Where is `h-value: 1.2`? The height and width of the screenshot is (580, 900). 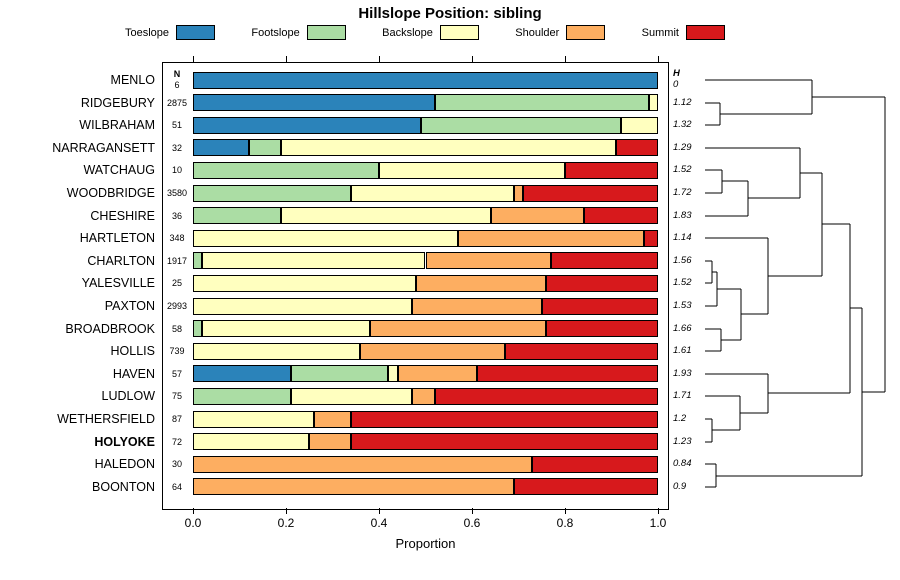
h-value: 1.2 is located at coordinates (680, 418).